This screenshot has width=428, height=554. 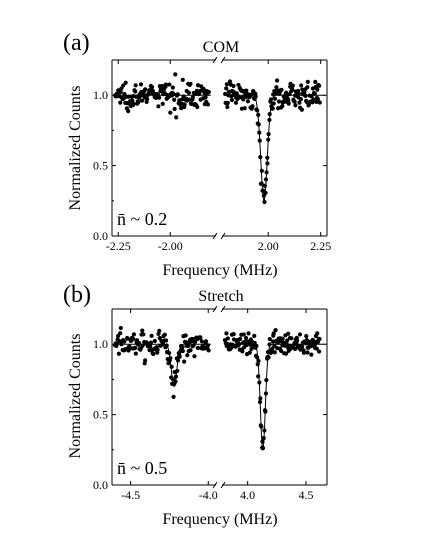 What do you see at coordinates (142, 468) in the screenshot?
I see `panel-b-annotation: n̄ ~ 0.5` at bounding box center [142, 468].